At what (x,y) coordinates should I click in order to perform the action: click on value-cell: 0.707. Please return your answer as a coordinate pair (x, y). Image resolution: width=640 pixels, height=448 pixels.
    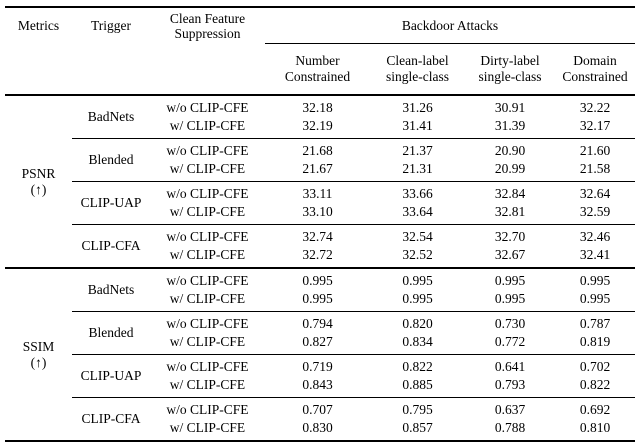
    Looking at the image, I should click on (317, 409).